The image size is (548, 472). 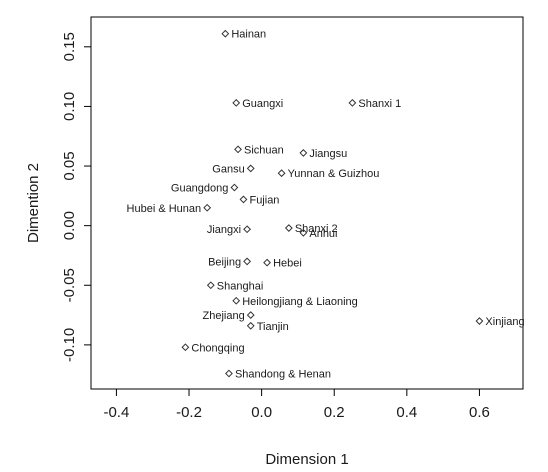 What do you see at coordinates (261, 412) in the screenshot?
I see `x-tick-label: 0.0` at bounding box center [261, 412].